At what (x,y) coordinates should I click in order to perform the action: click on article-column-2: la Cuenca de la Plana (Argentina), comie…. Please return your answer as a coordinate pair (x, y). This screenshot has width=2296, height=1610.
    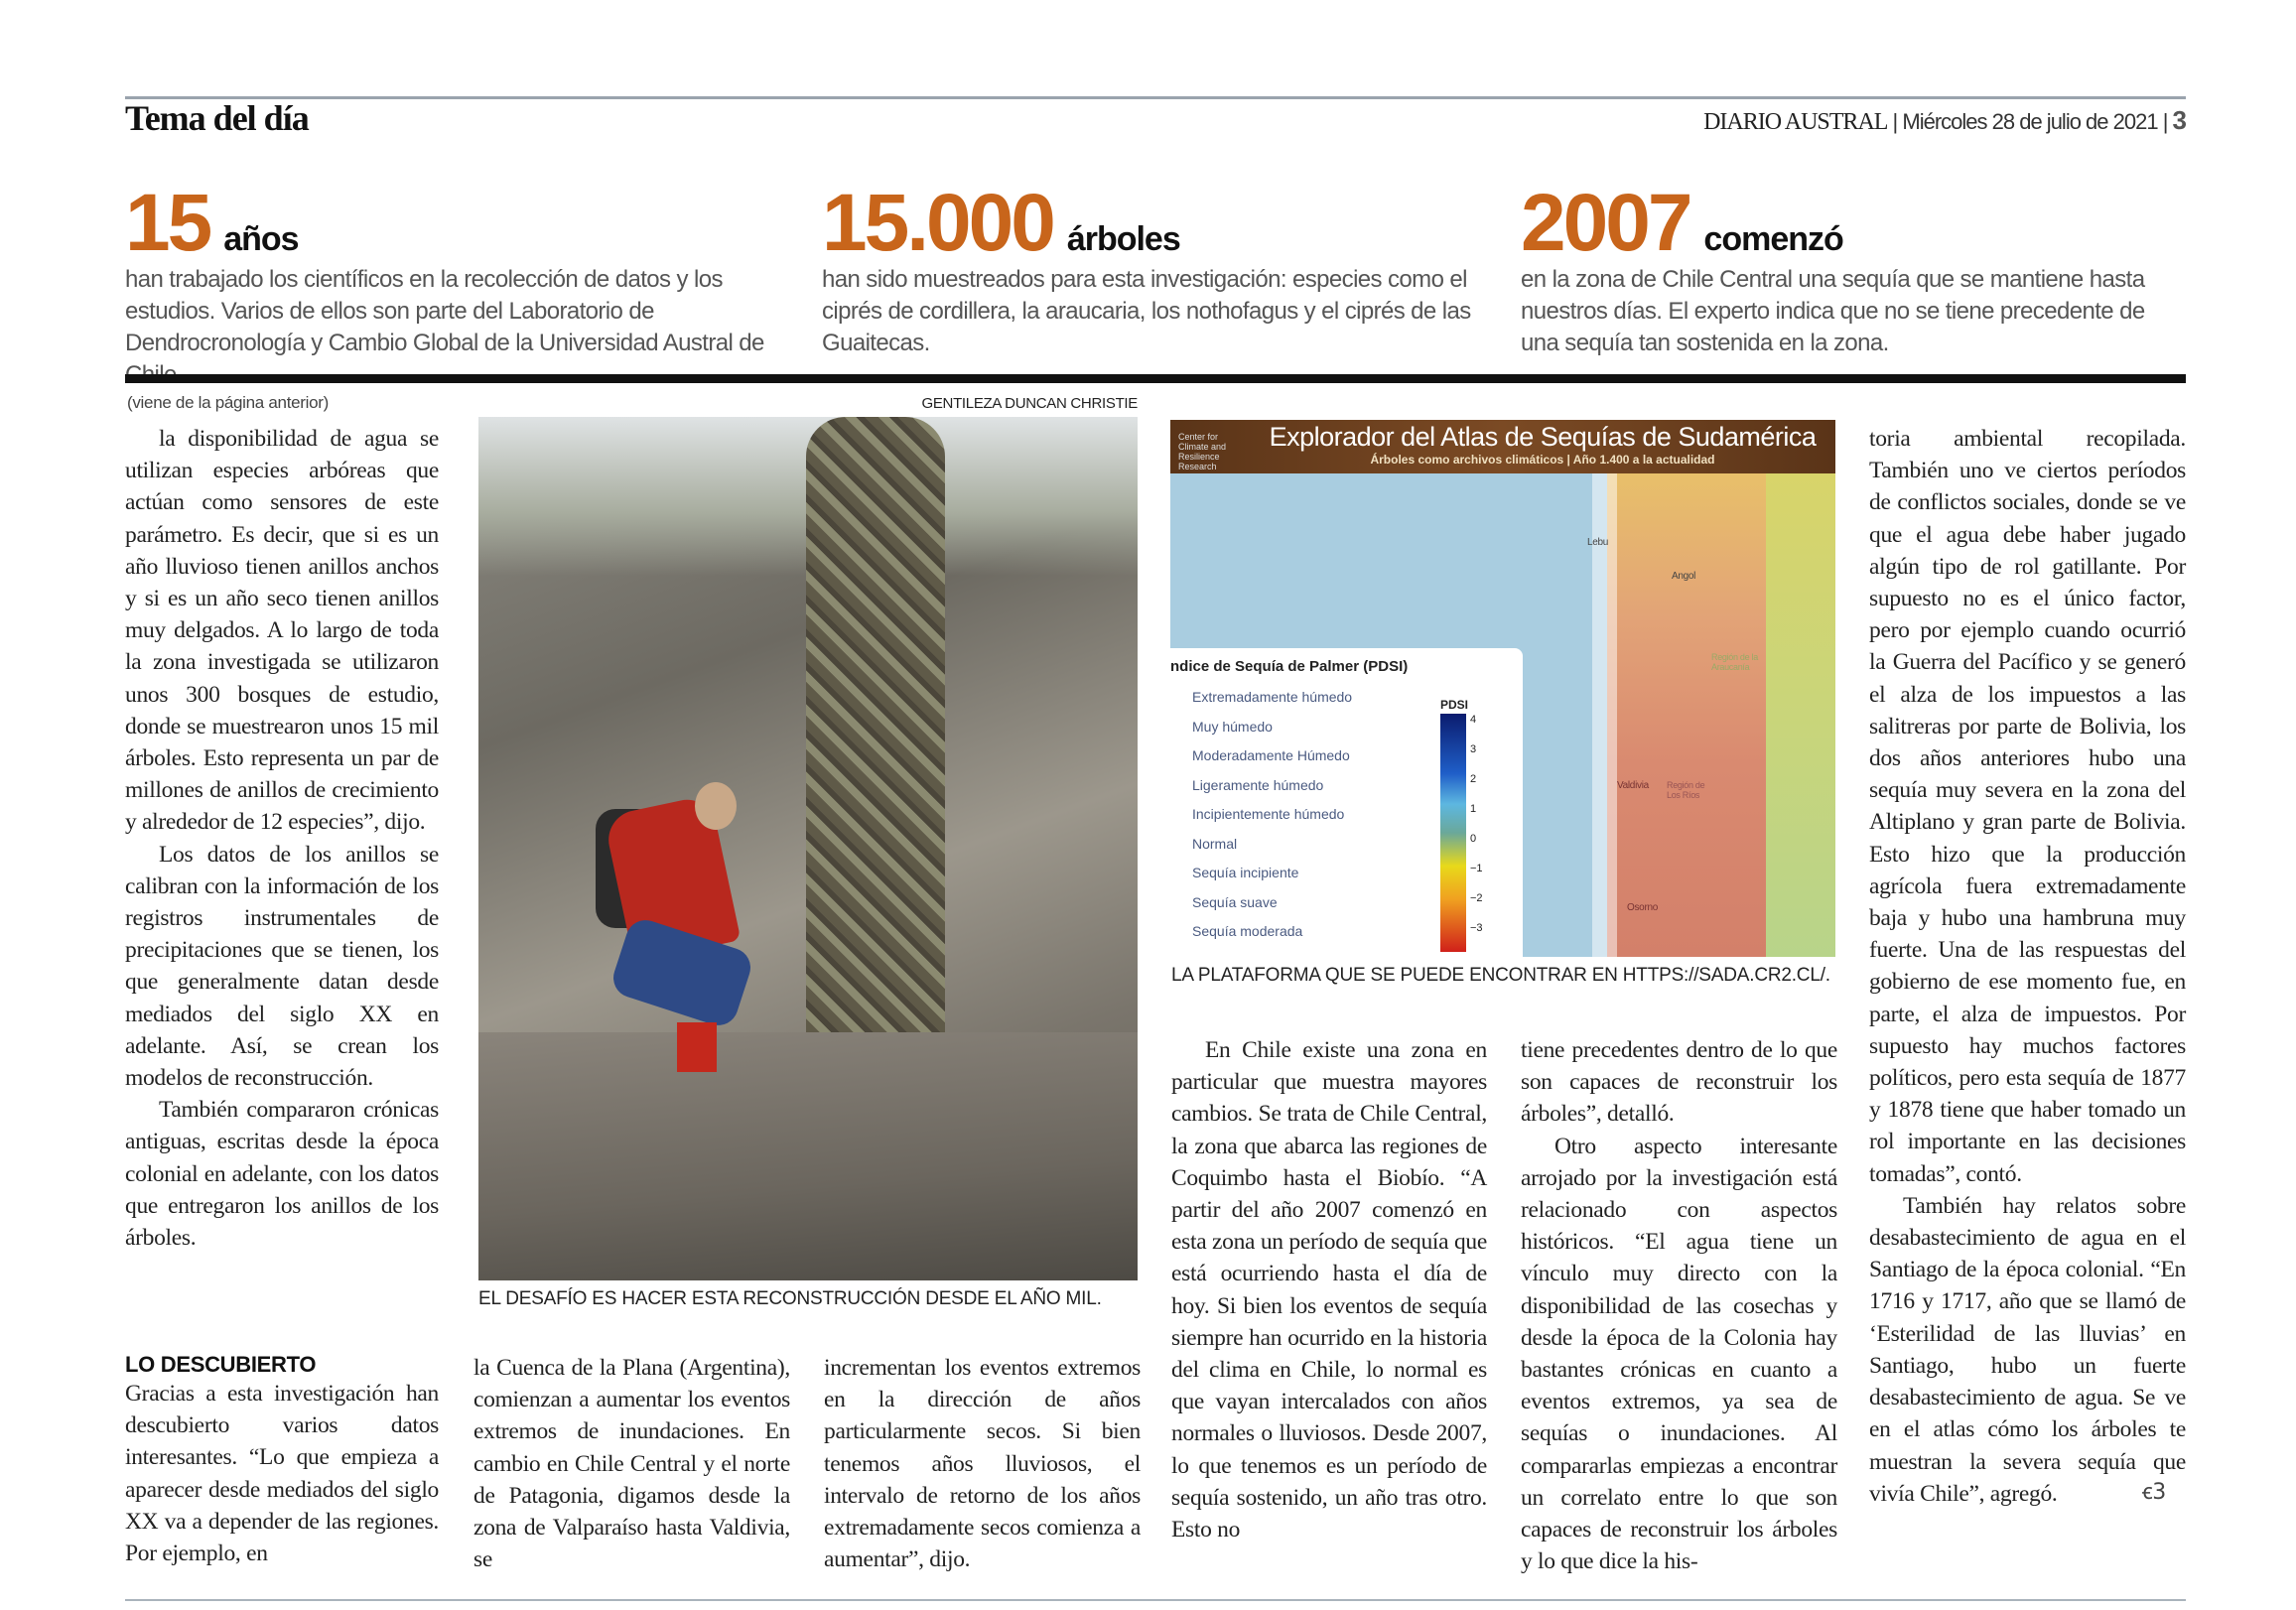
    Looking at the image, I should click on (631, 1463).